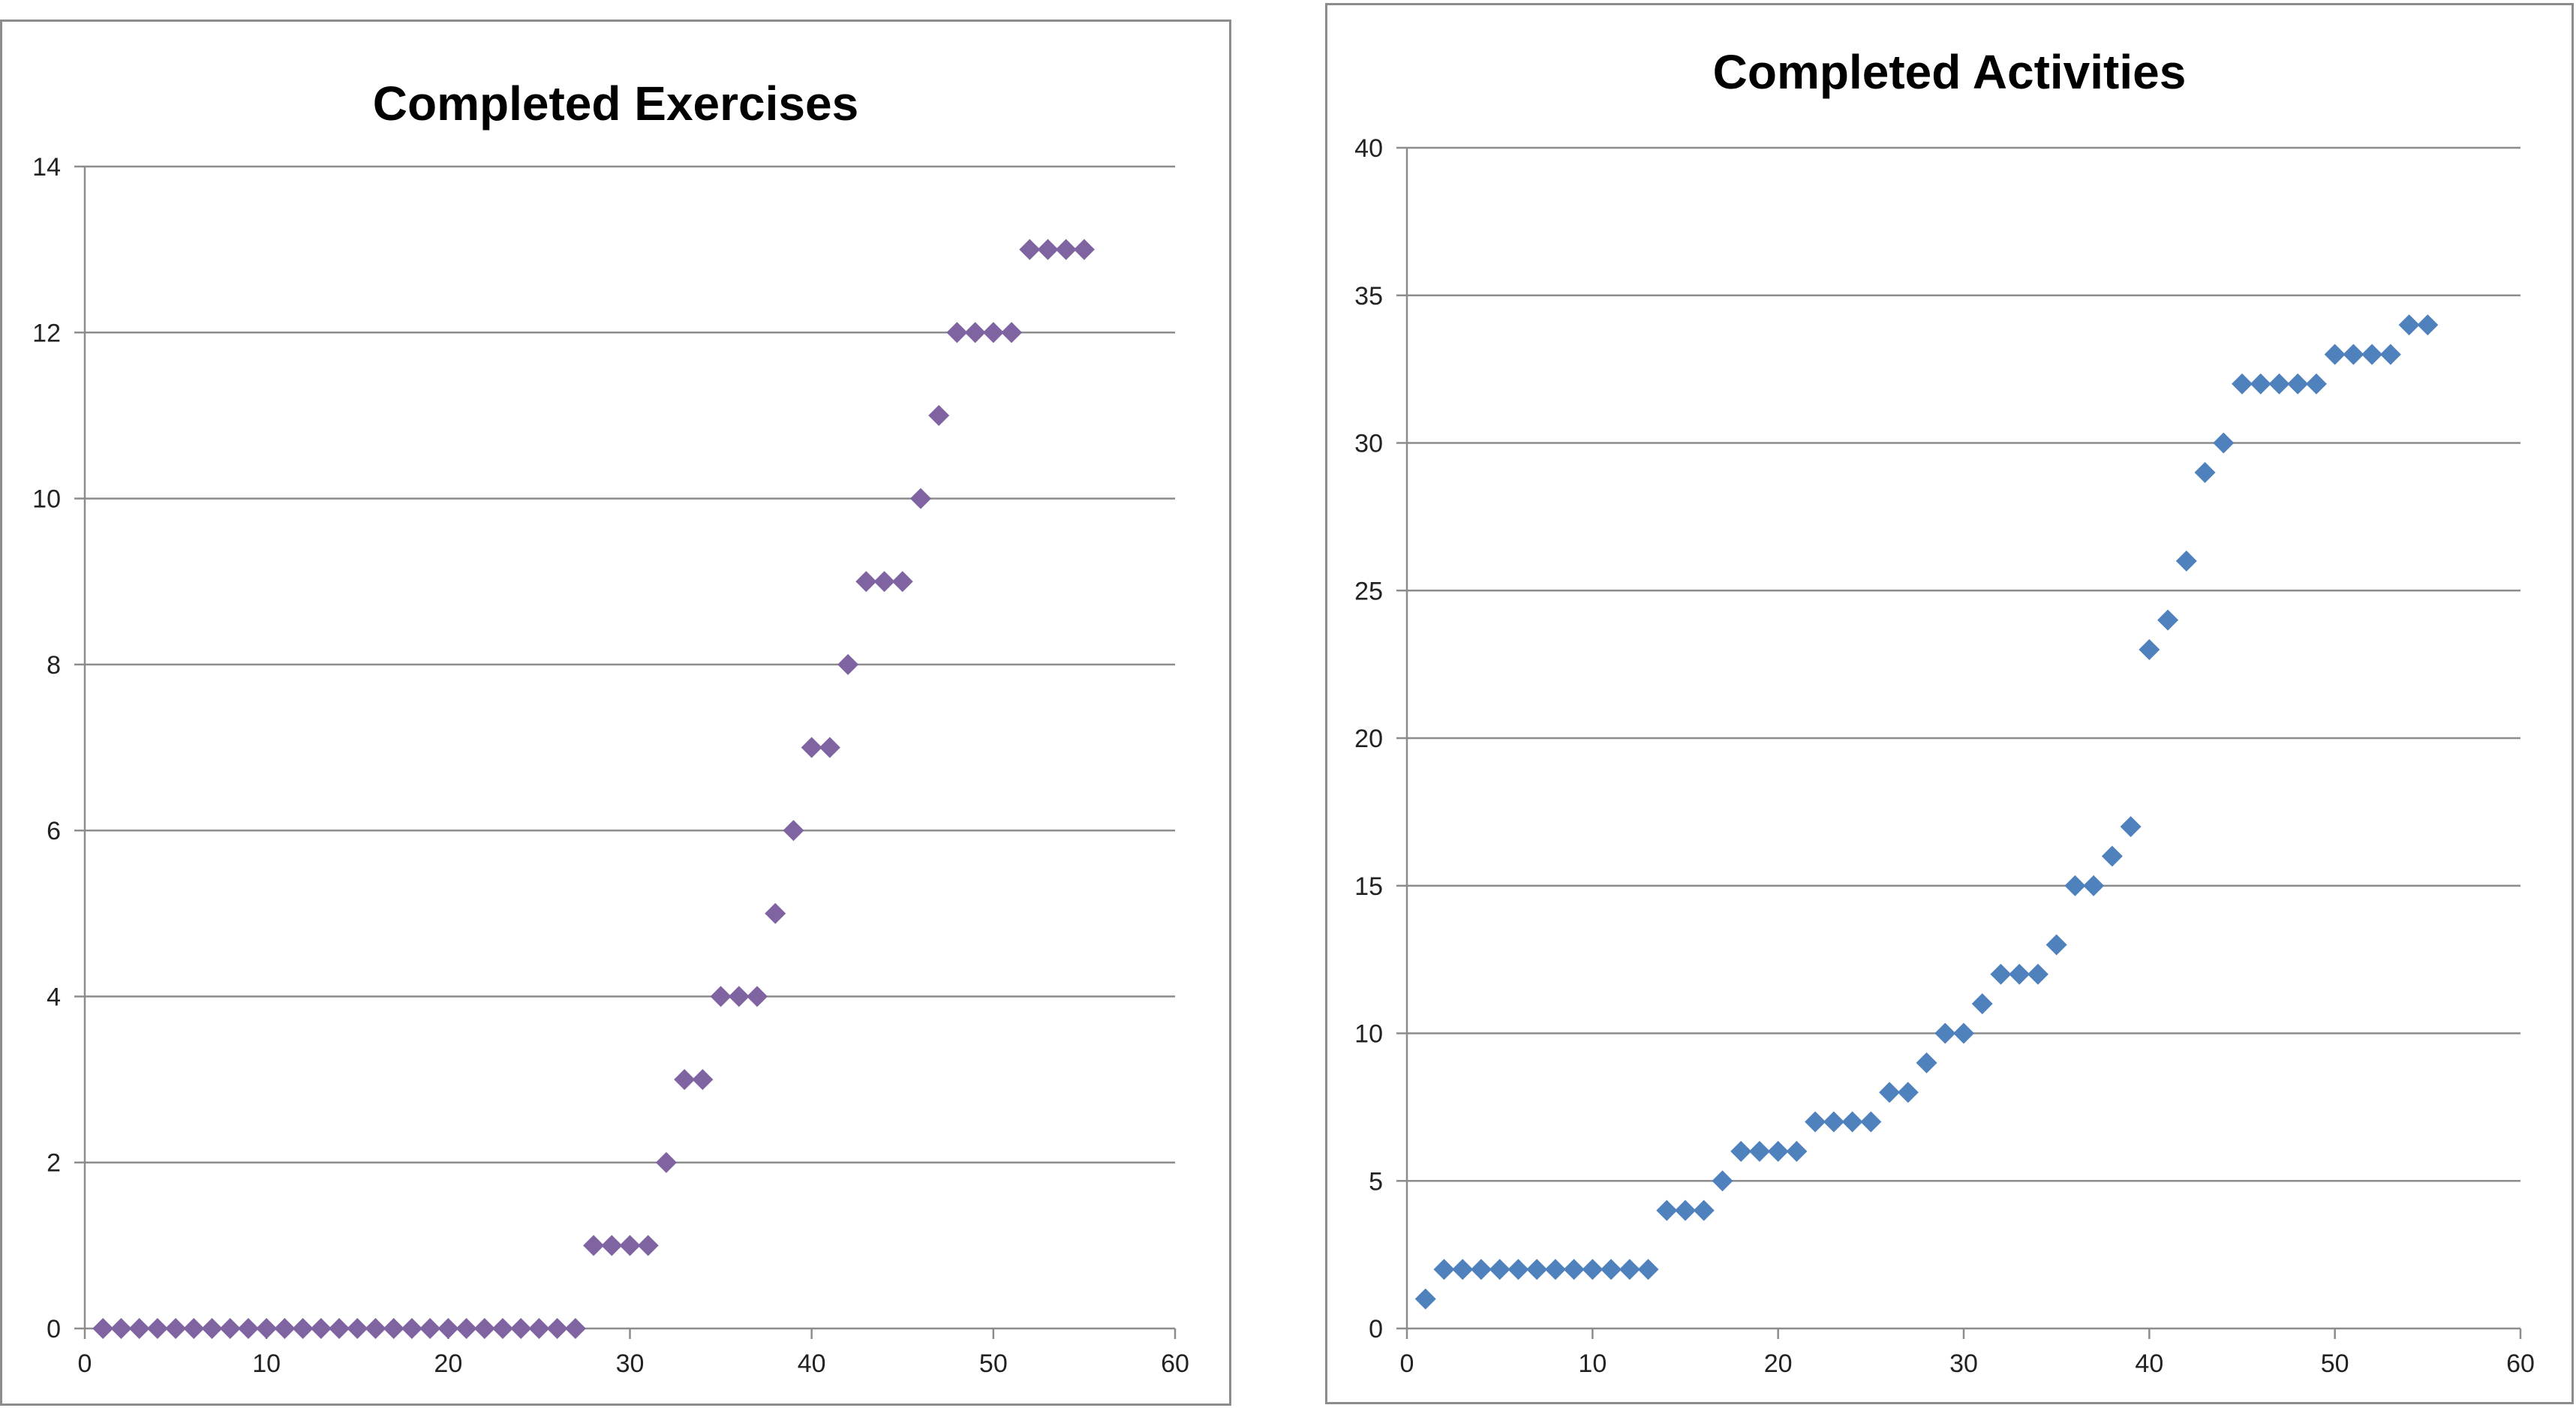 Image resolution: width=2576 pixels, height=1408 pixels. Describe the element at coordinates (1368, 148) in the screenshot. I see `y-tick-label: 40` at that location.